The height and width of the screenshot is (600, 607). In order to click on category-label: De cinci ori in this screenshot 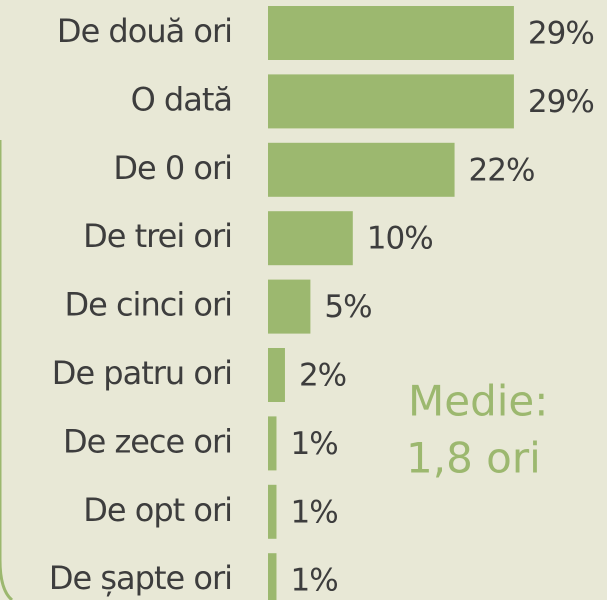, I will do `click(148, 305)`.